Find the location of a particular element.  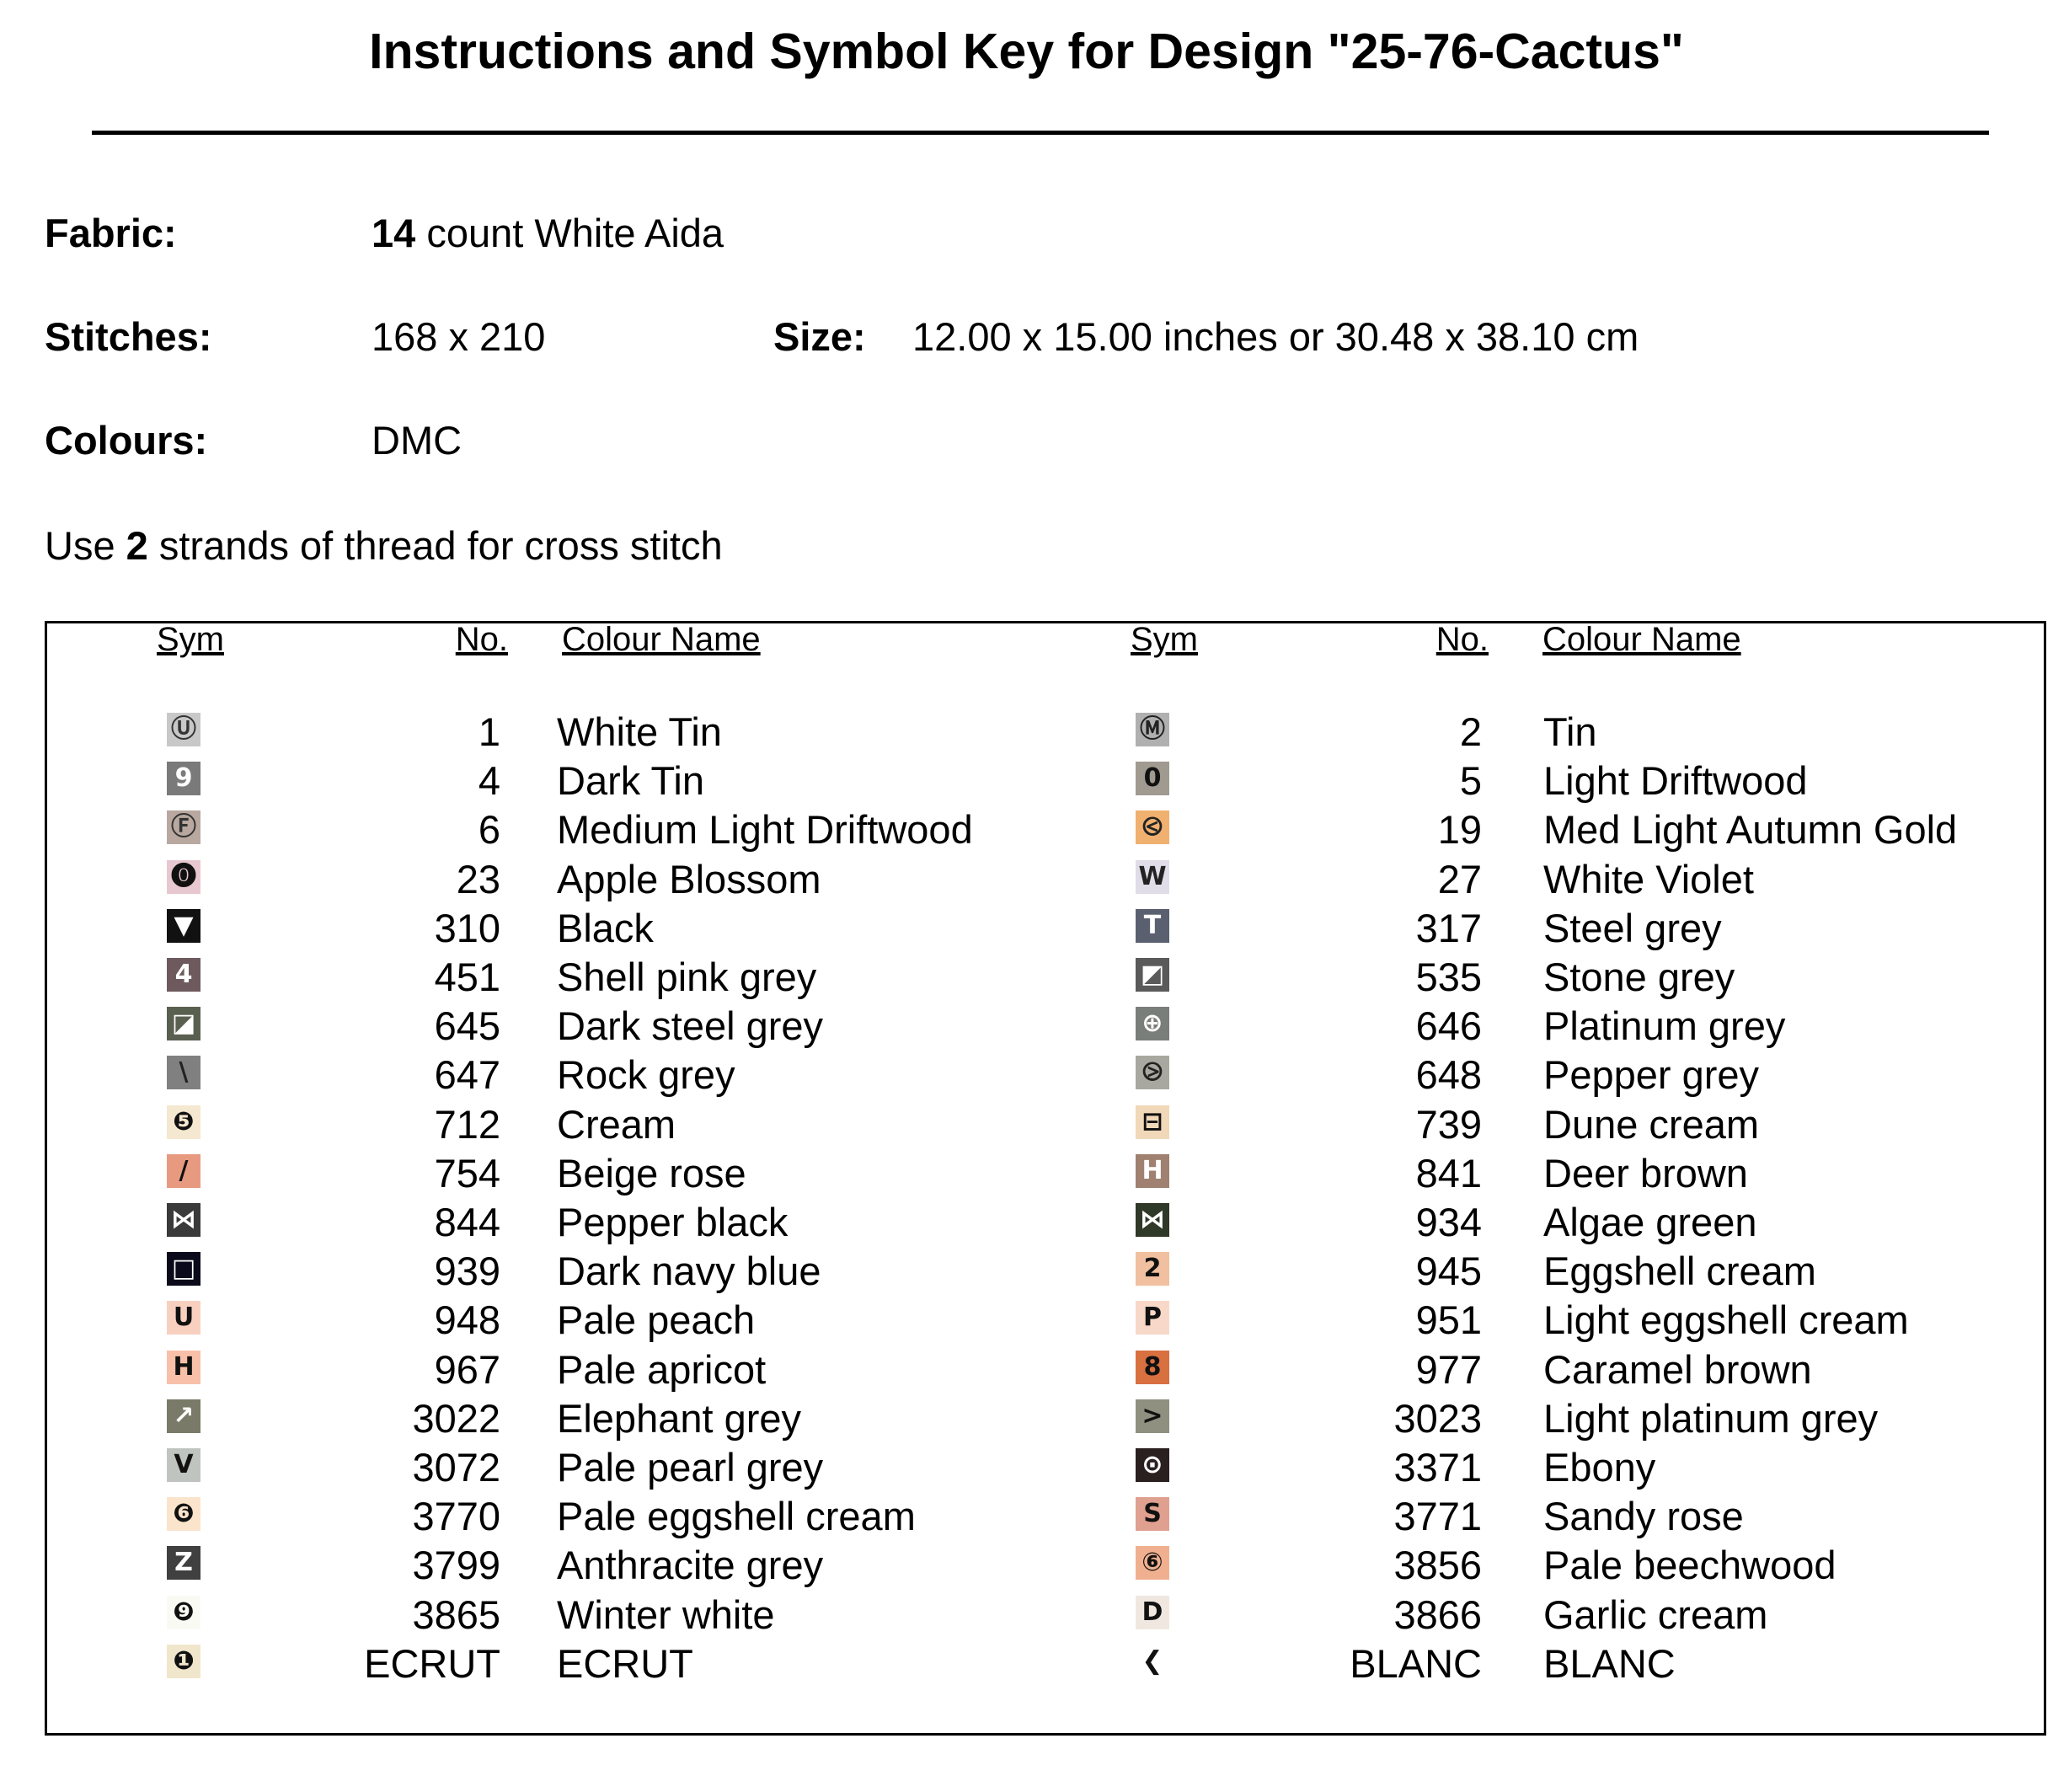

symbol: ⧁ is located at coordinates (1152, 1073).